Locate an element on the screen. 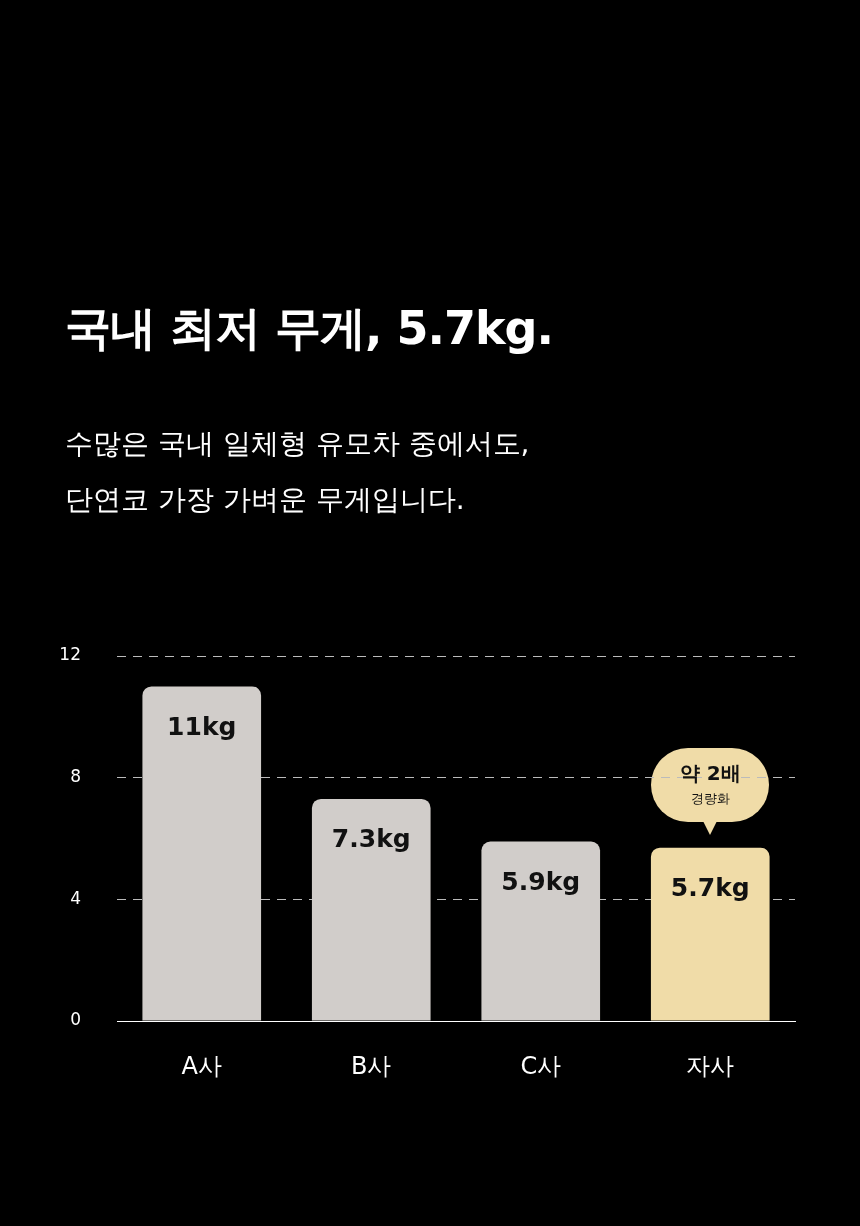 This screenshot has width=860, height=1226. annotation: 약 2배 is located at coordinates (710, 772).